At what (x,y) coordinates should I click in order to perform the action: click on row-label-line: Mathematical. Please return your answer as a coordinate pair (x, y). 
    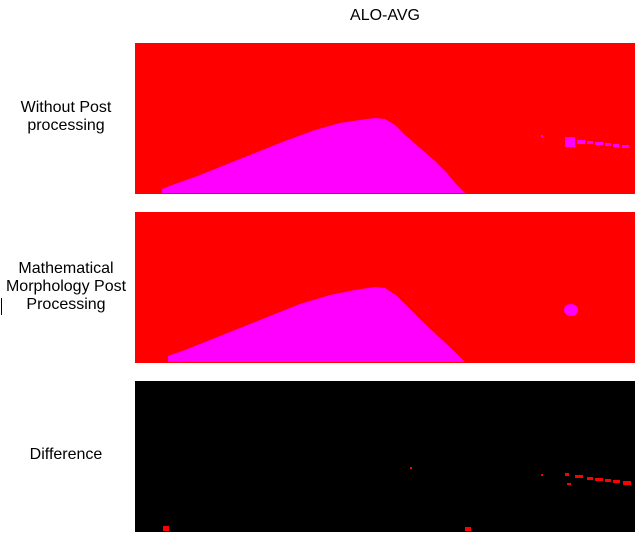
    Looking at the image, I should click on (66, 268).